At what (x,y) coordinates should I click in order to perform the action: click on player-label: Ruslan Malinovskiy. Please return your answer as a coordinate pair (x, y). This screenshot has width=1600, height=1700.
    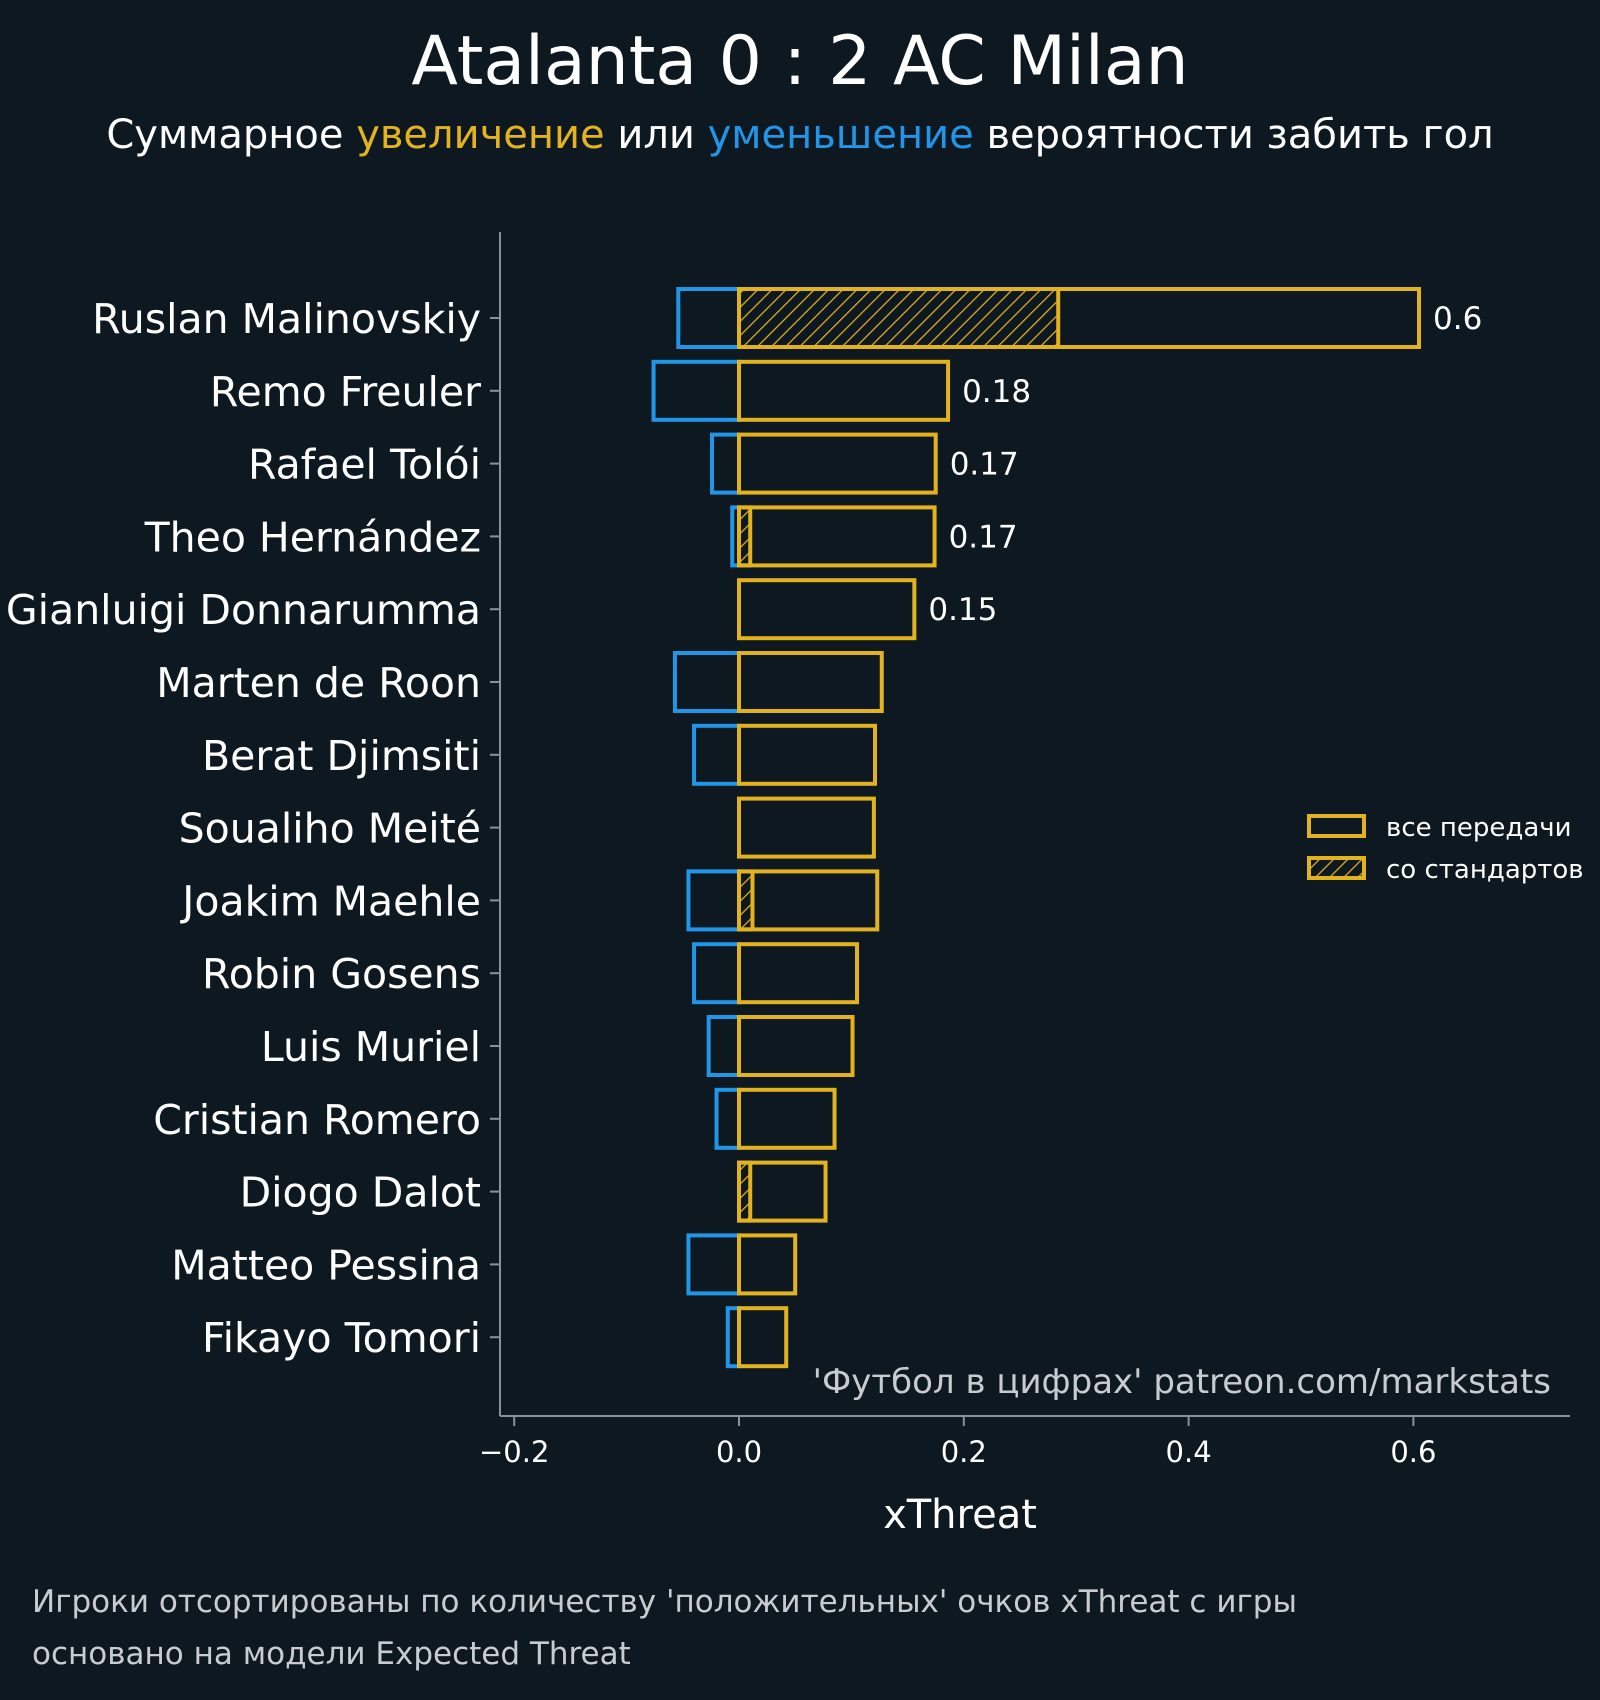
    Looking at the image, I should click on (286, 319).